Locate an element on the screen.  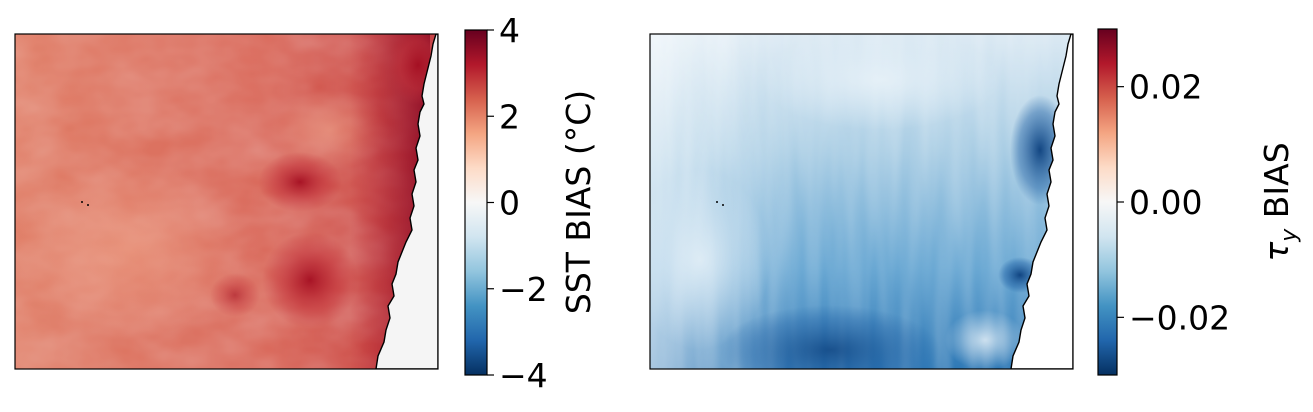
tau-label-subscript: y is located at coordinates (1289, 235).